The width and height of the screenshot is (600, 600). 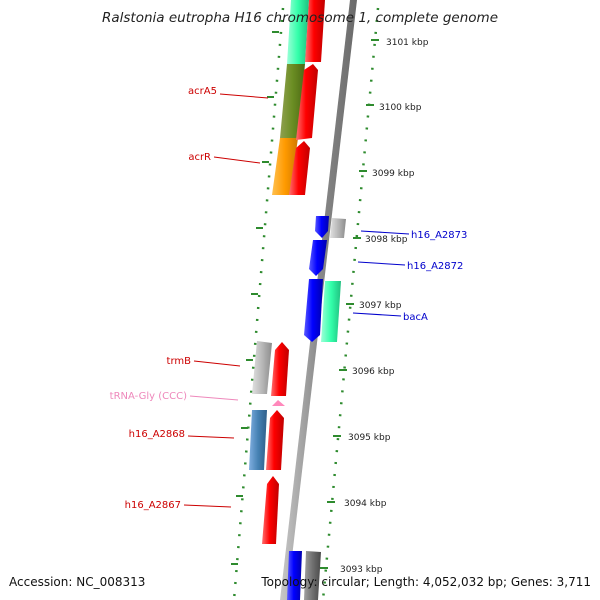 I want to click on gene-arrow-red-h16_A2868, so click(x=275, y=440).